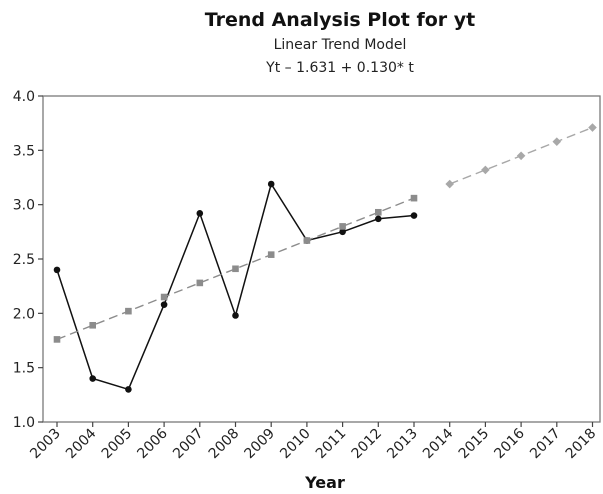 The height and width of the screenshot is (494, 603). What do you see at coordinates (24, 369) in the screenshot?
I see `y-tick-label: 1.5` at bounding box center [24, 369].